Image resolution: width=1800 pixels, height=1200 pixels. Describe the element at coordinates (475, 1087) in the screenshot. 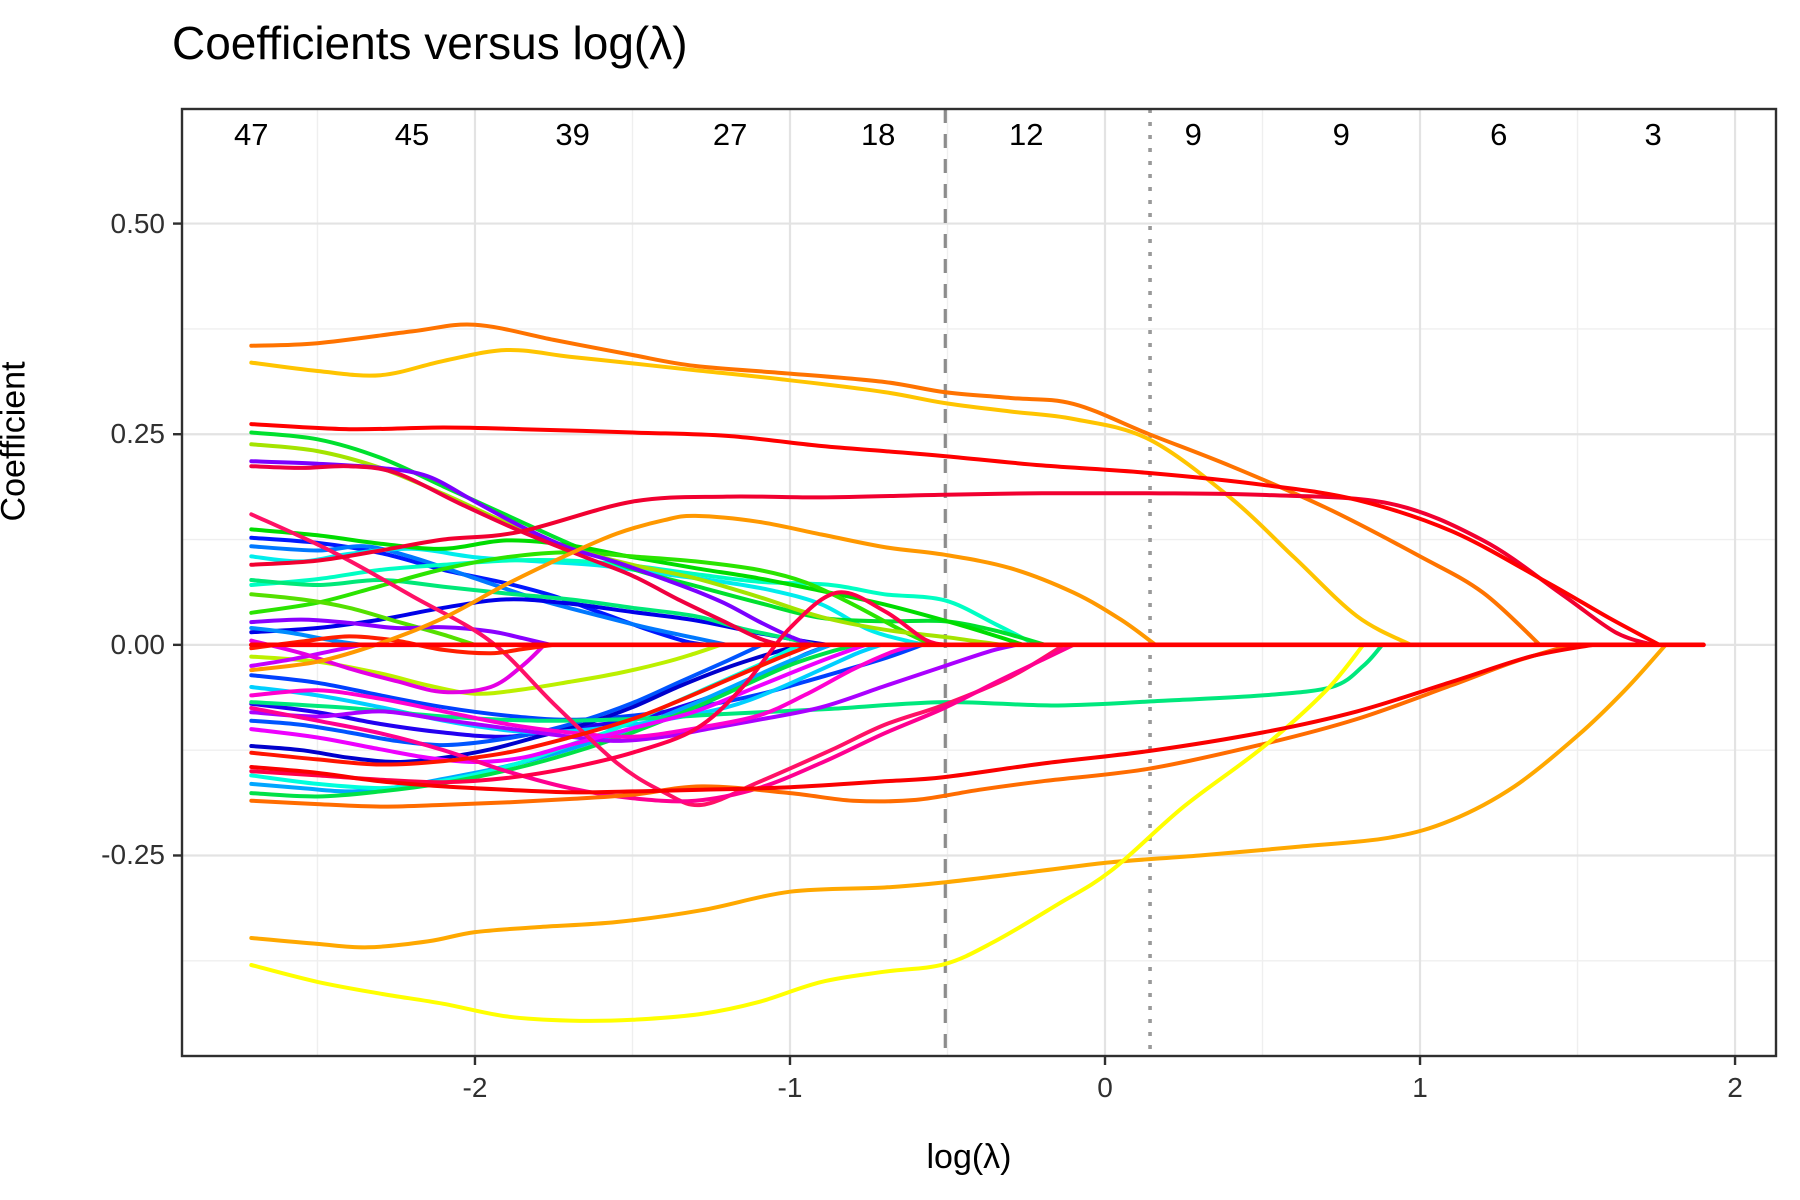

I see `x-tick-label: -2` at that location.